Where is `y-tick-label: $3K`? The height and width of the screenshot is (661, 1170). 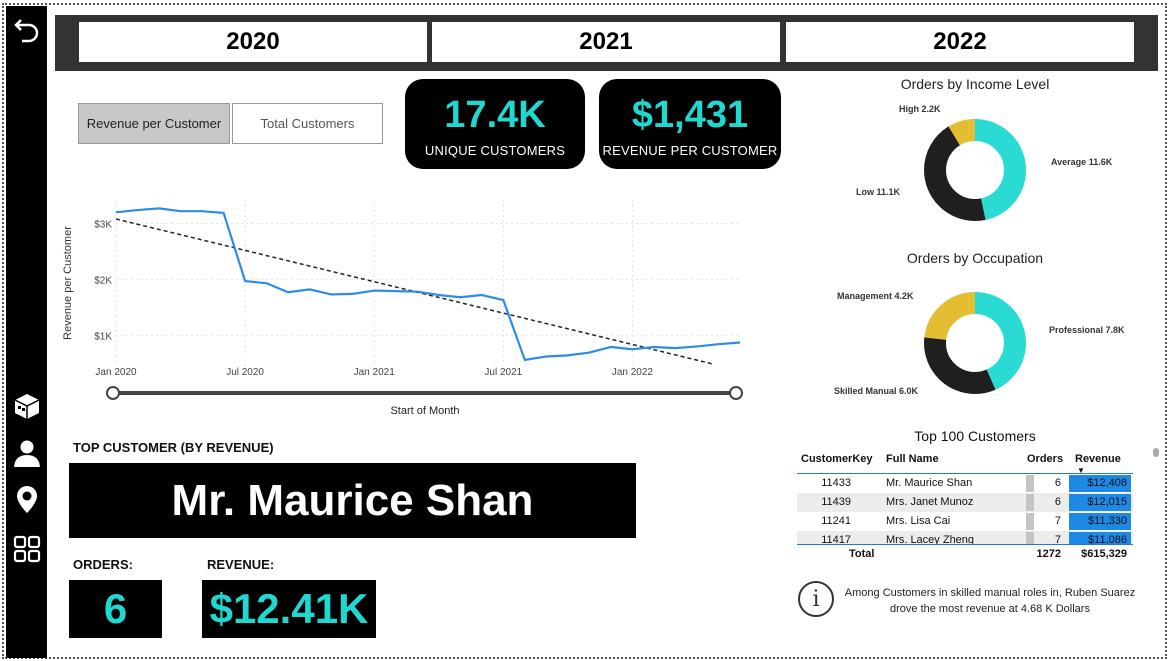
y-tick-label: $3K is located at coordinates (103, 224).